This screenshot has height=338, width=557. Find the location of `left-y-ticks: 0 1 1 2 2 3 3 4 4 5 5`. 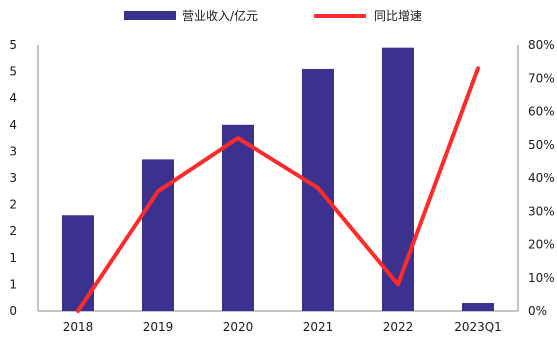

left-y-ticks: 0 1 1 2 2 3 3 4 4 5 5 is located at coordinates (13, 178).